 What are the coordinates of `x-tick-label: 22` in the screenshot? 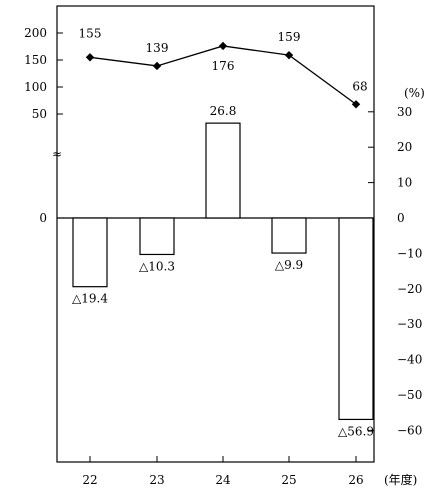 It's located at (89, 480).